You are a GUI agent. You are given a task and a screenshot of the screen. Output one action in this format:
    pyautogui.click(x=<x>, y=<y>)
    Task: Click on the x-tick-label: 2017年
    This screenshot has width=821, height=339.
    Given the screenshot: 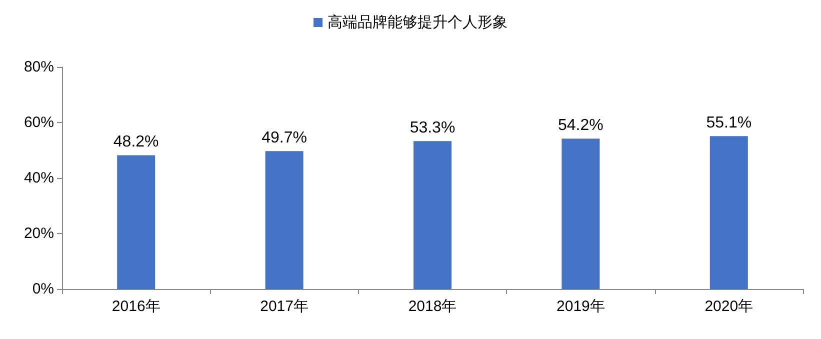 What is the action you would take?
    pyautogui.click(x=284, y=306)
    